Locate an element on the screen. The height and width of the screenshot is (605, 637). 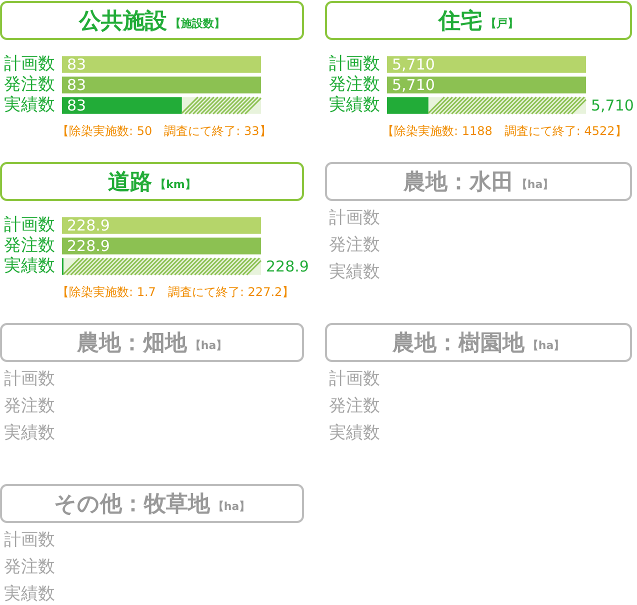
chart-subtitle: 【戸】 is located at coordinates (502, 23).